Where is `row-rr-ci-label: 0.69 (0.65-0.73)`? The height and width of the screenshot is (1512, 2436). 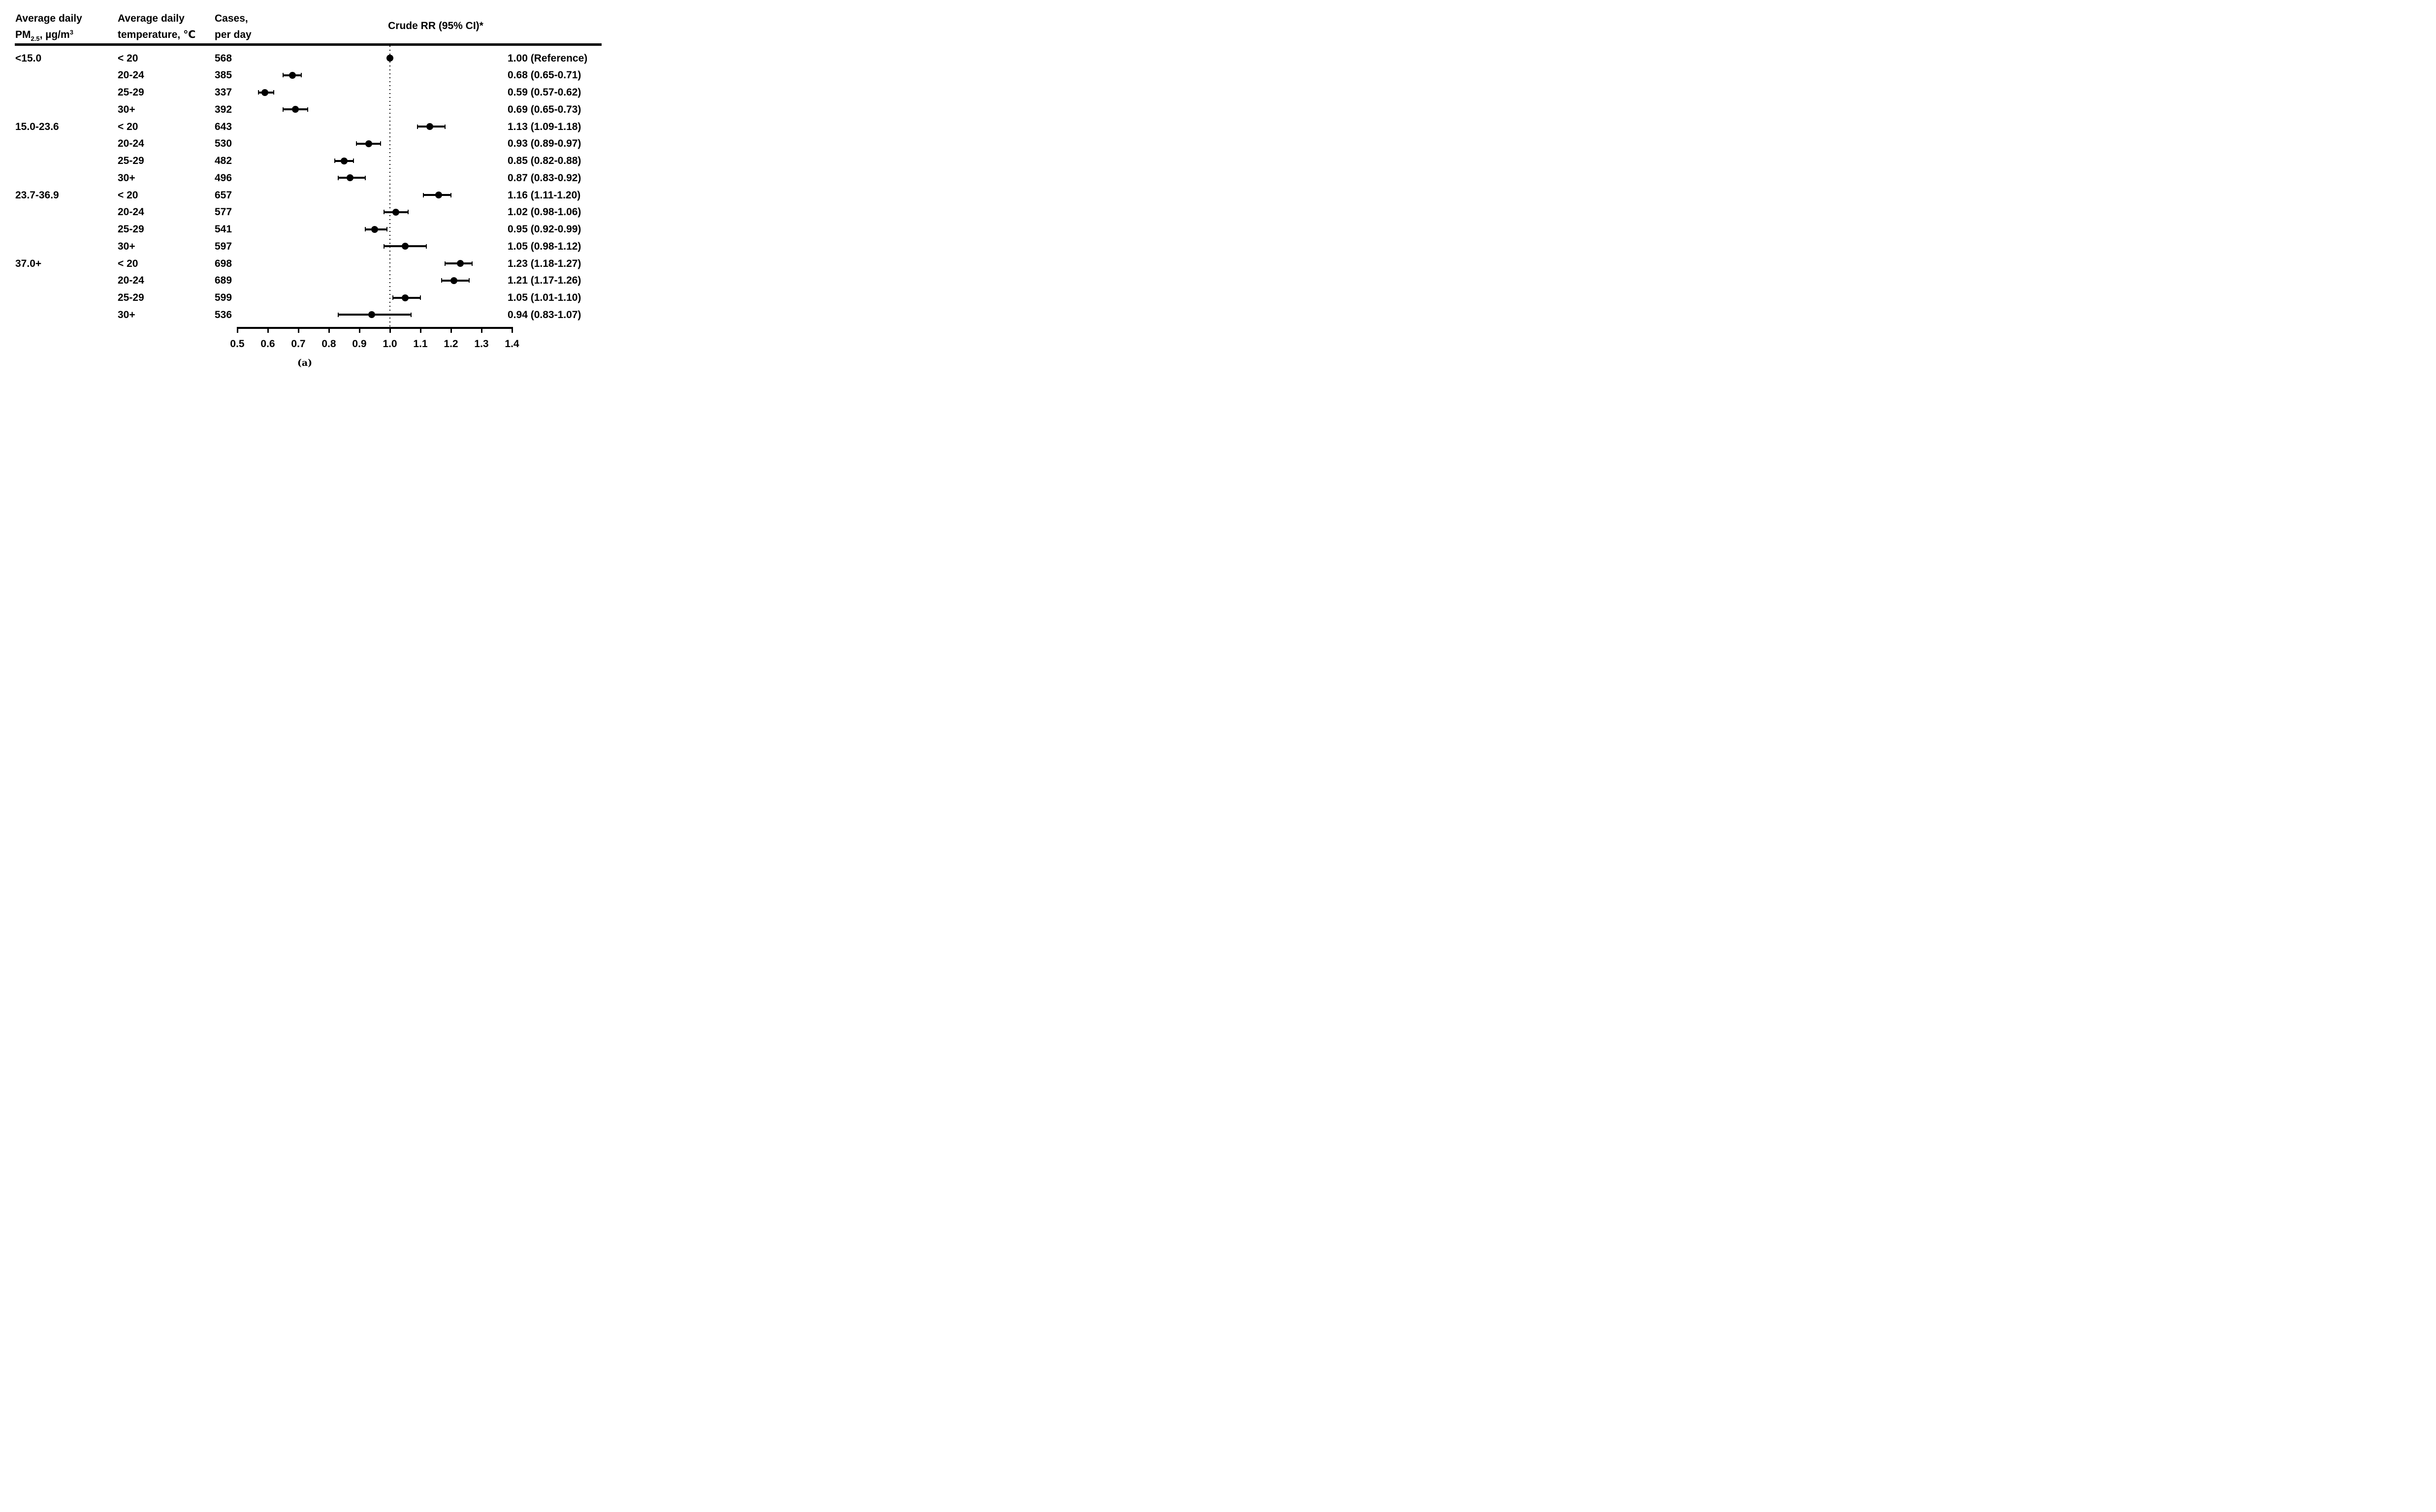 row-rr-ci-label: 0.69 (0.65-0.73) is located at coordinates (544, 109).